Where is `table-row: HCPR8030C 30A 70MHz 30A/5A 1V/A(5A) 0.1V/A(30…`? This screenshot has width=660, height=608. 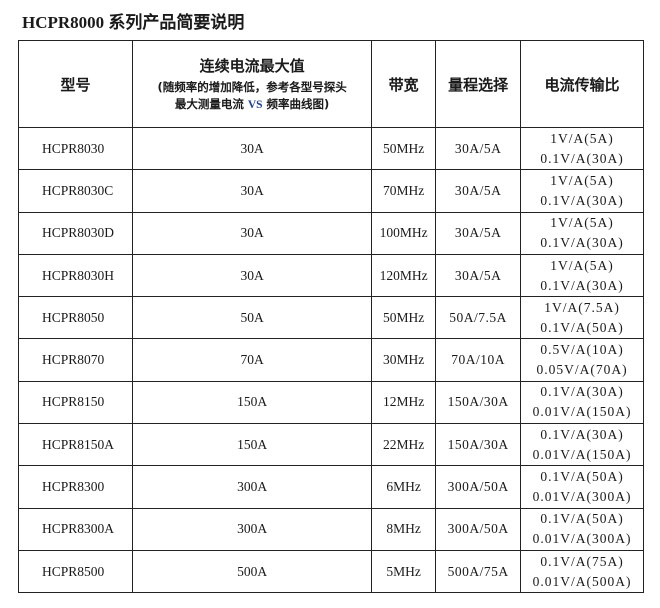
table-row: HCPR8030C 30A 70MHz 30A/5A 1V/A(5A) 0.1V/A(30… is located at coordinates (331, 191).